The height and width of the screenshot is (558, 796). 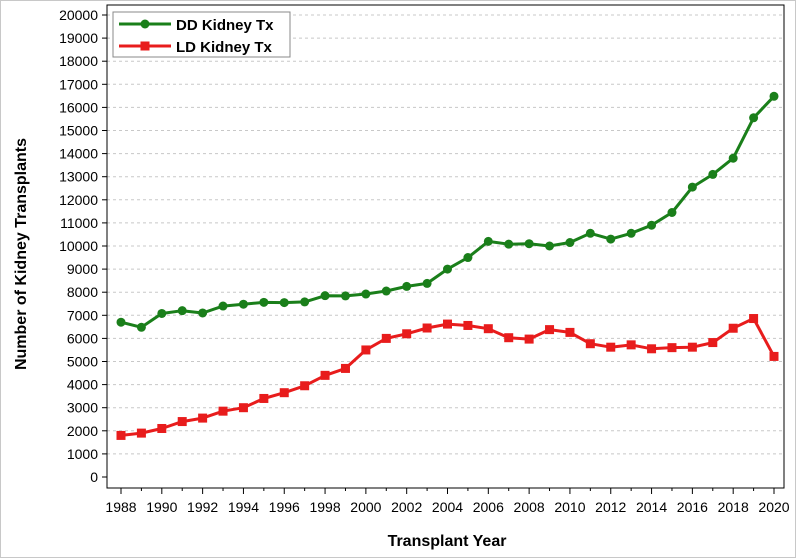 What do you see at coordinates (324, 507) in the screenshot?
I see `x-tick-label: 1998` at bounding box center [324, 507].